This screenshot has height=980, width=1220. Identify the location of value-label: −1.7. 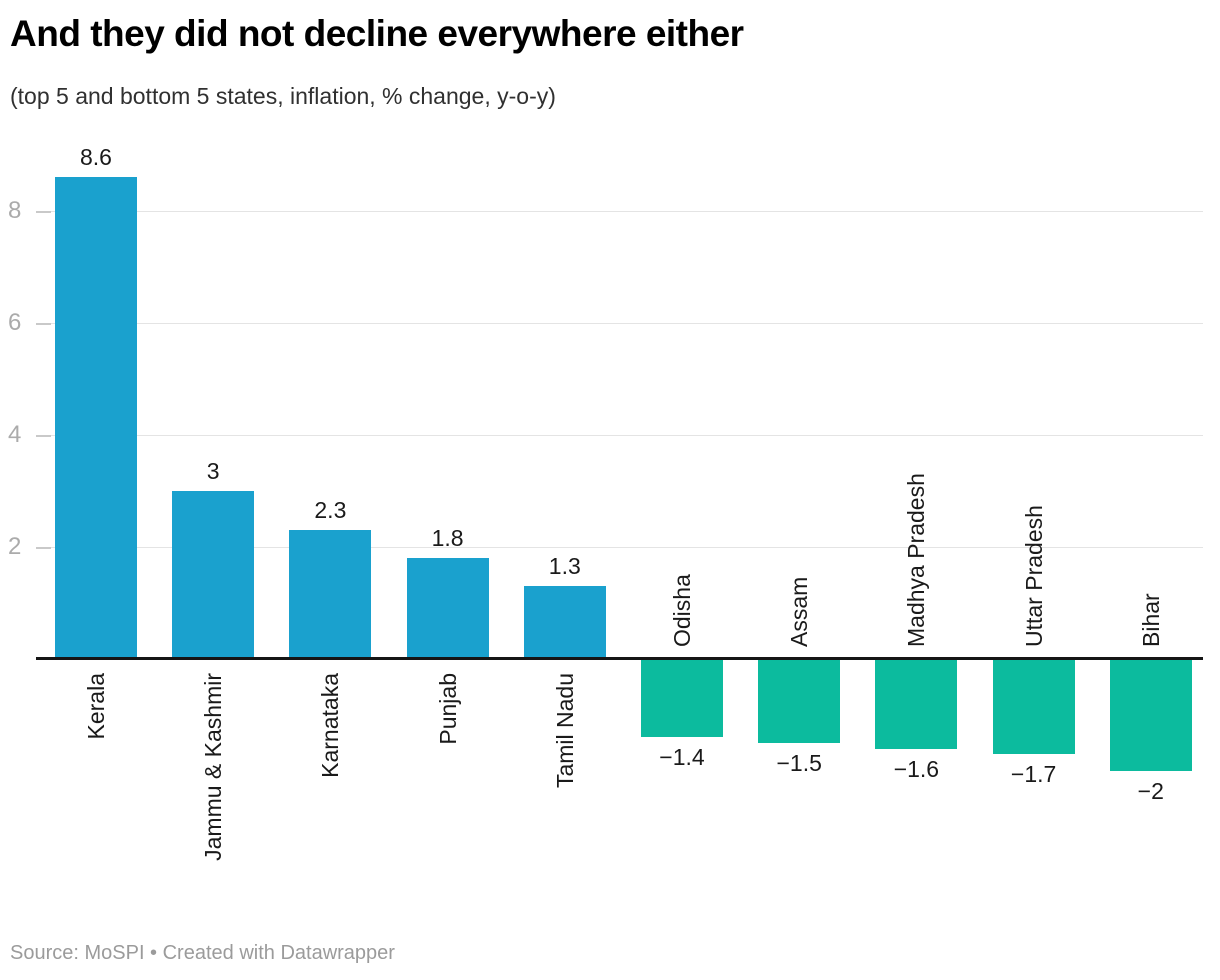
(1033, 774).